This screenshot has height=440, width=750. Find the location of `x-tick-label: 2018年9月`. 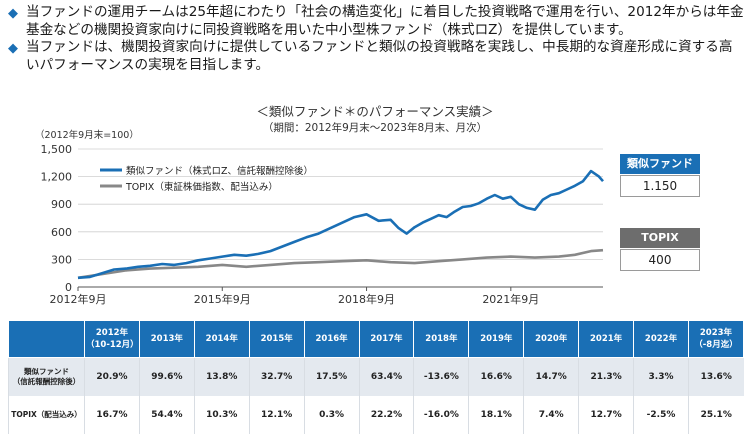

x-tick-label: 2018年9月 is located at coordinates (366, 299).